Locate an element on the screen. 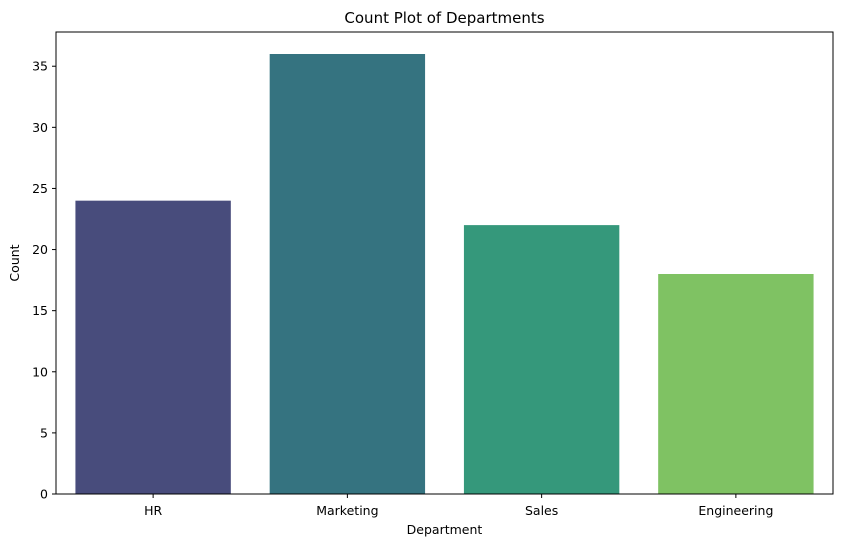 This screenshot has width=841, height=547. y-tick-label: 0 is located at coordinates (44, 494).